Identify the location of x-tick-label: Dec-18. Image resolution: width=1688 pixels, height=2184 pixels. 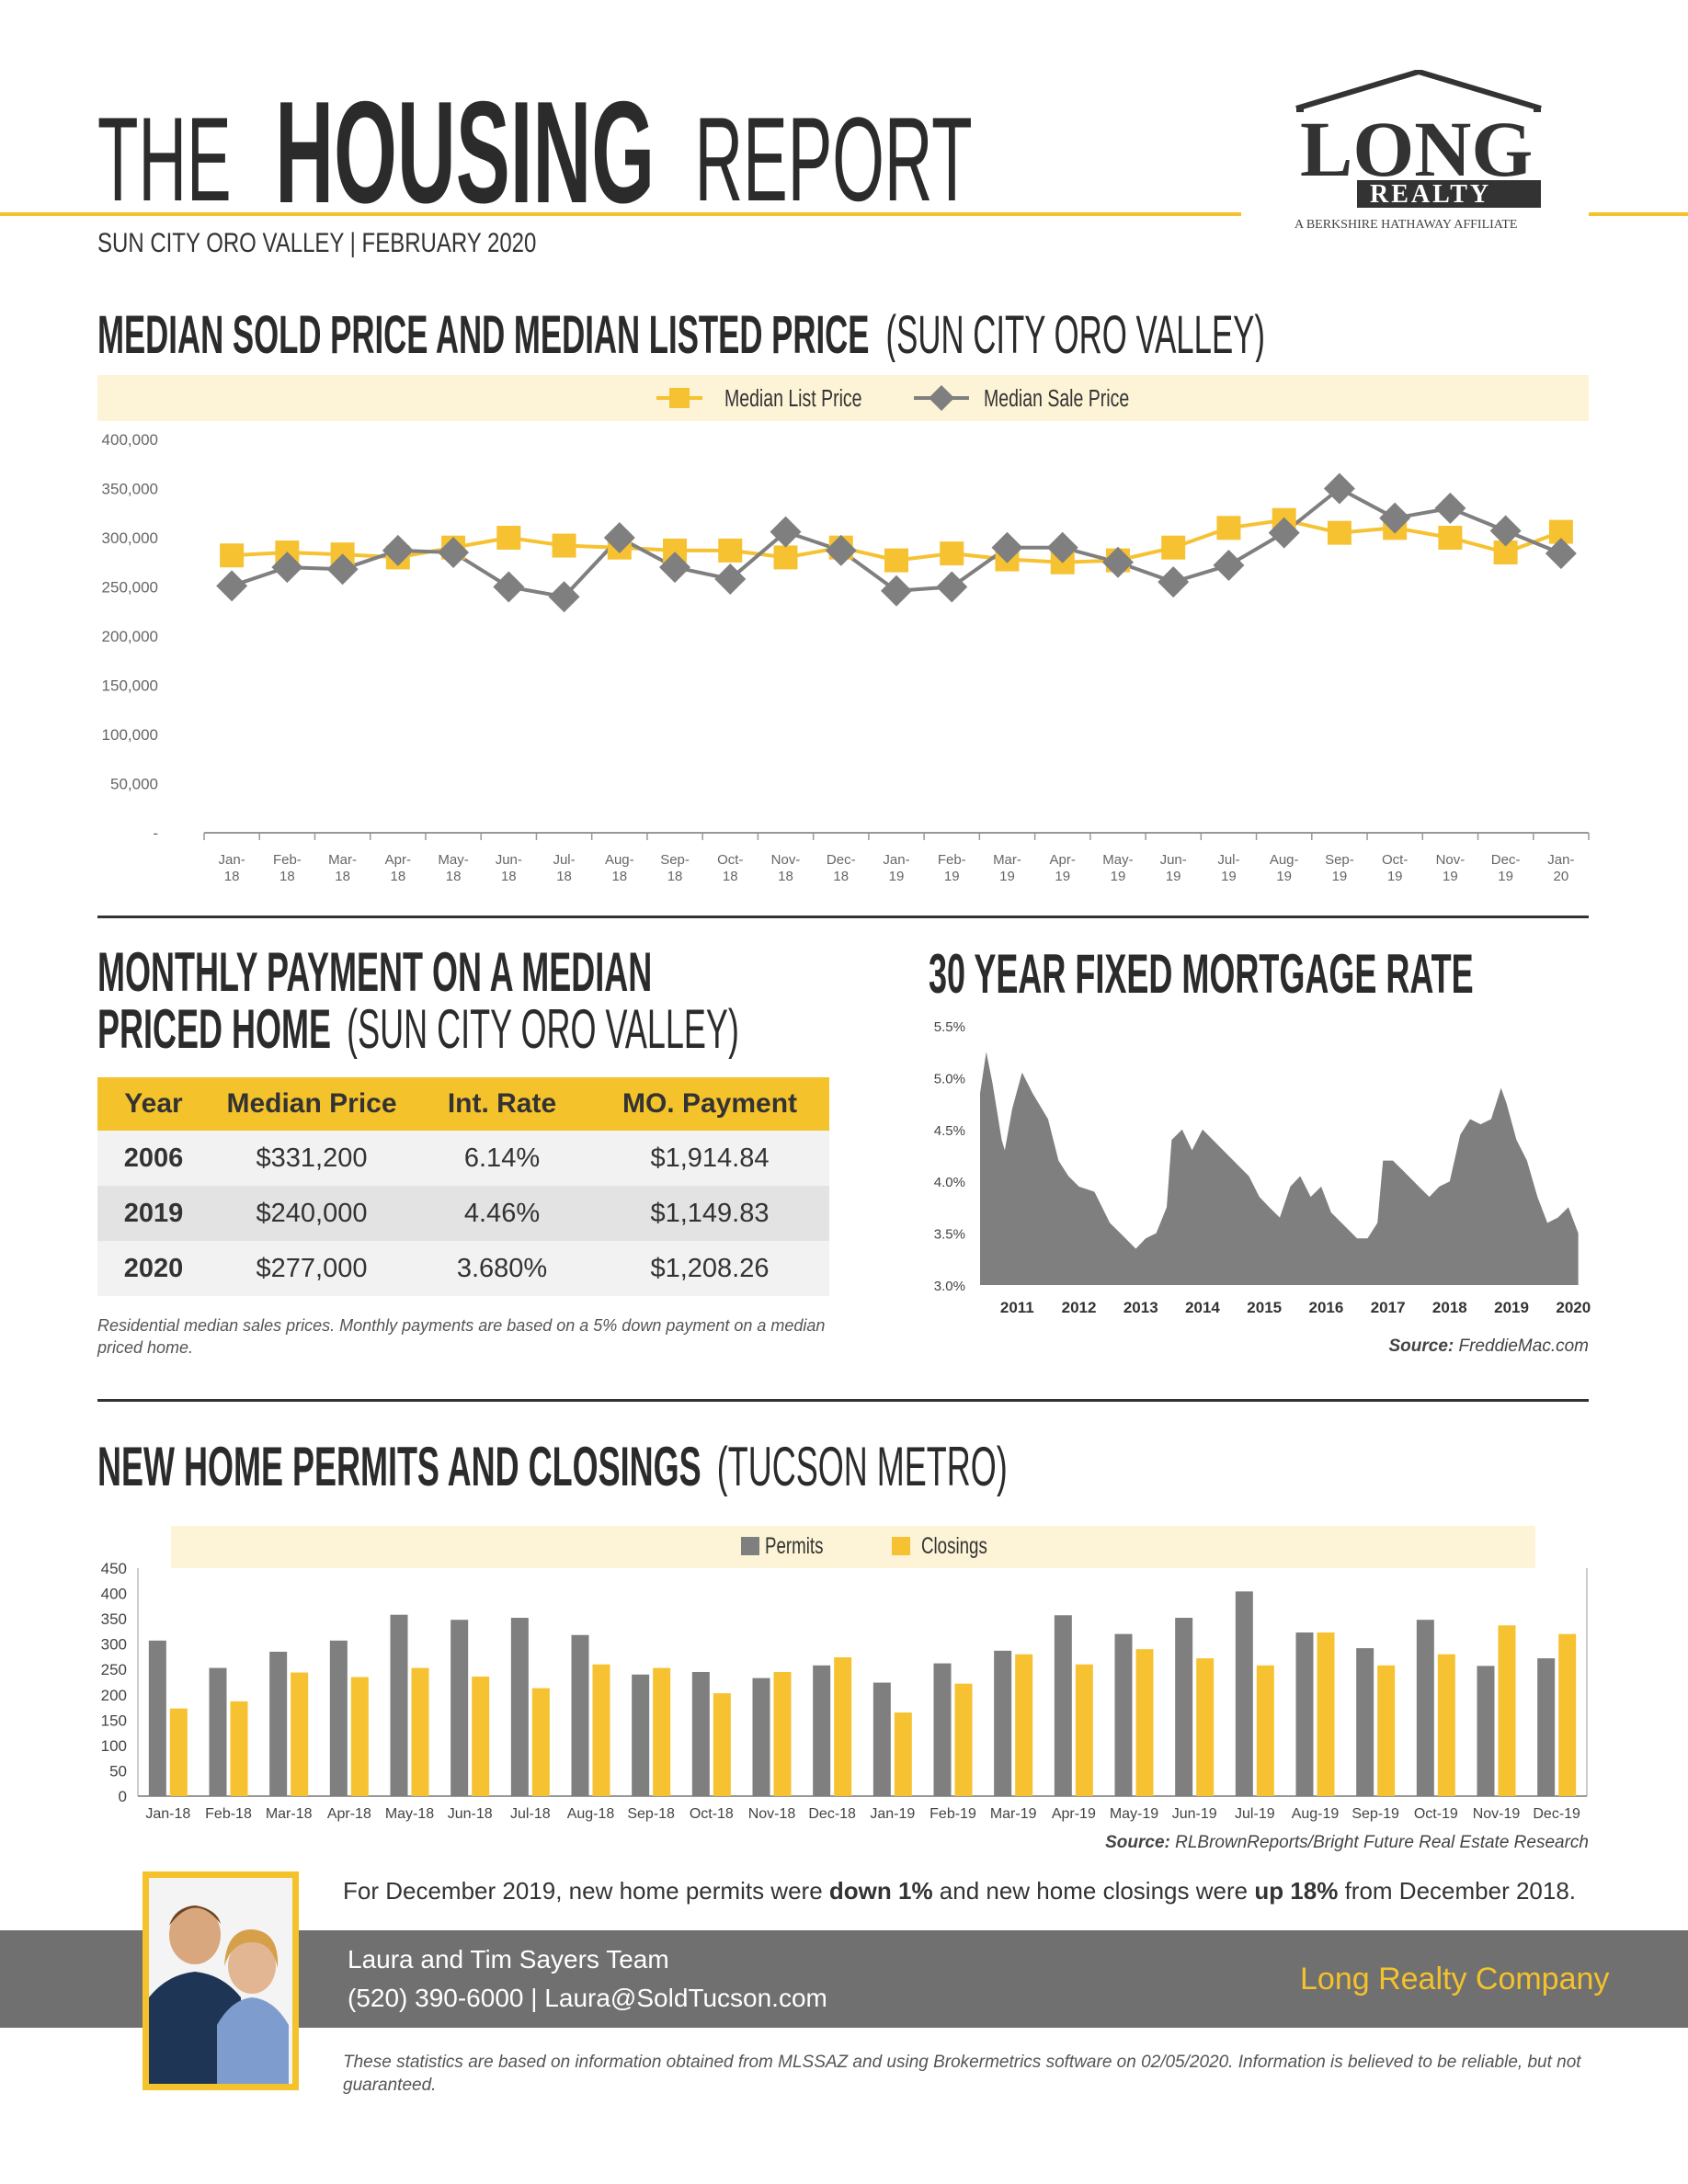
(832, 1814).